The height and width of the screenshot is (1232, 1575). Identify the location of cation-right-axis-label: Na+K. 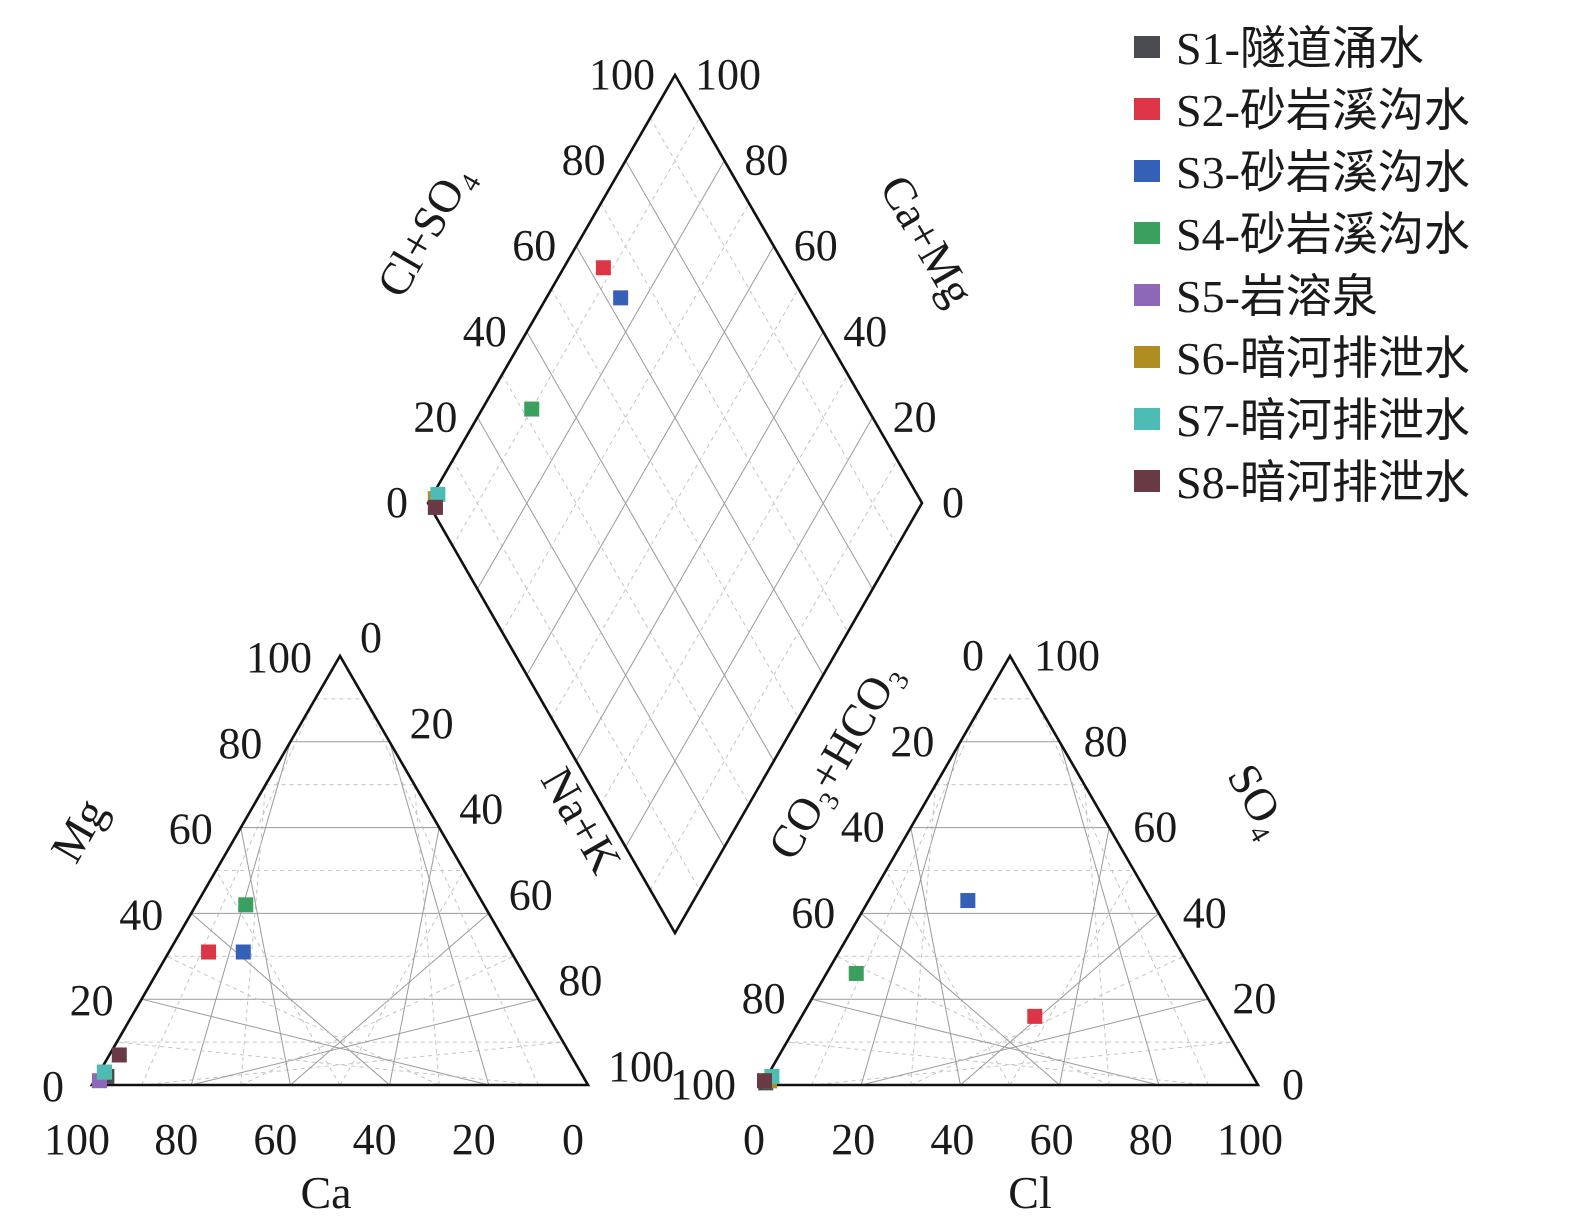
(581, 820).